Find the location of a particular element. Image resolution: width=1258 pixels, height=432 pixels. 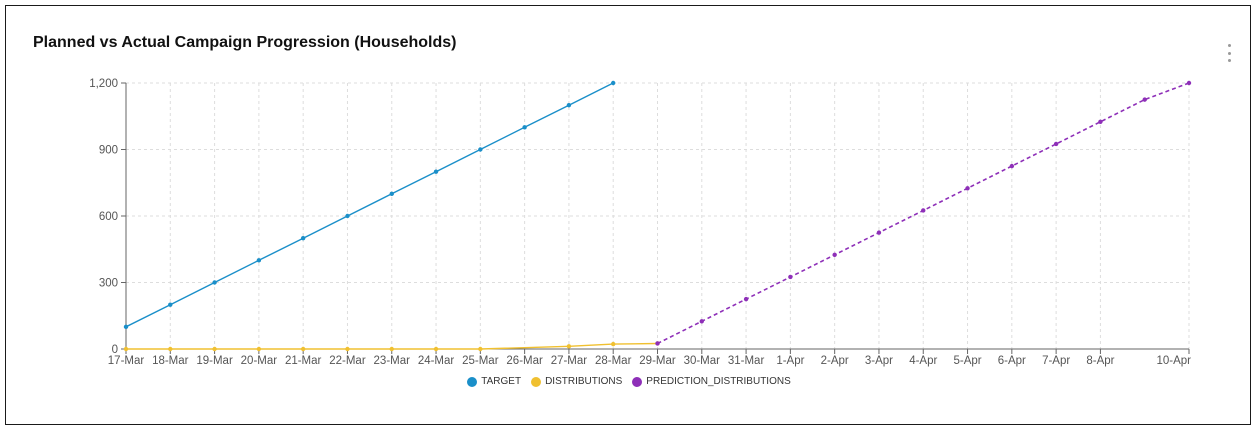

x-tick-label: 29-Mar is located at coordinates (657, 361).